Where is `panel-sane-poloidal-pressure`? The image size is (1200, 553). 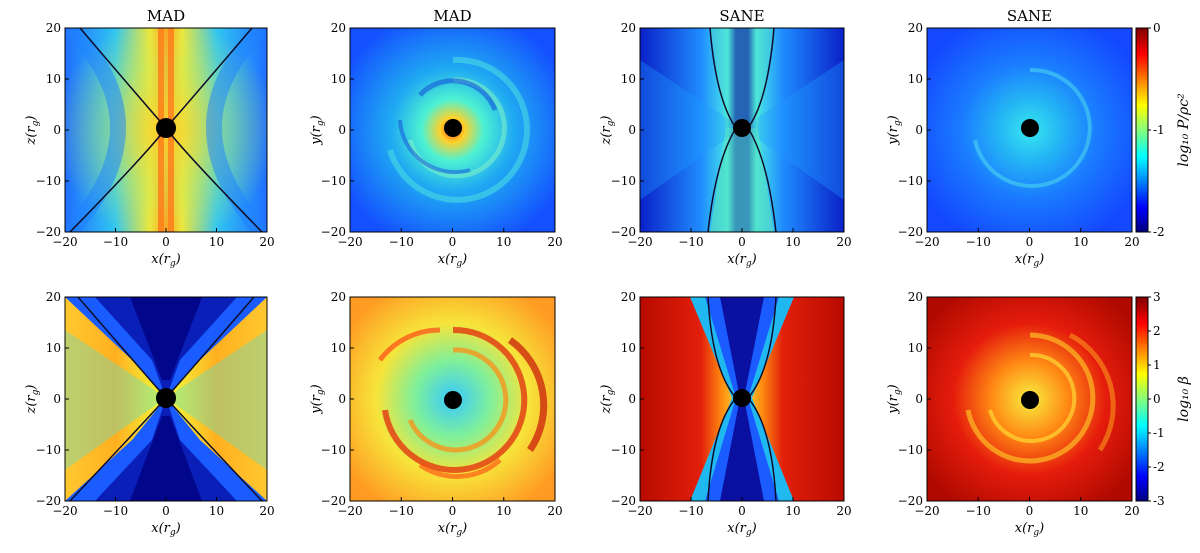
panel-sane-poloidal-pressure is located at coordinates (742, 130).